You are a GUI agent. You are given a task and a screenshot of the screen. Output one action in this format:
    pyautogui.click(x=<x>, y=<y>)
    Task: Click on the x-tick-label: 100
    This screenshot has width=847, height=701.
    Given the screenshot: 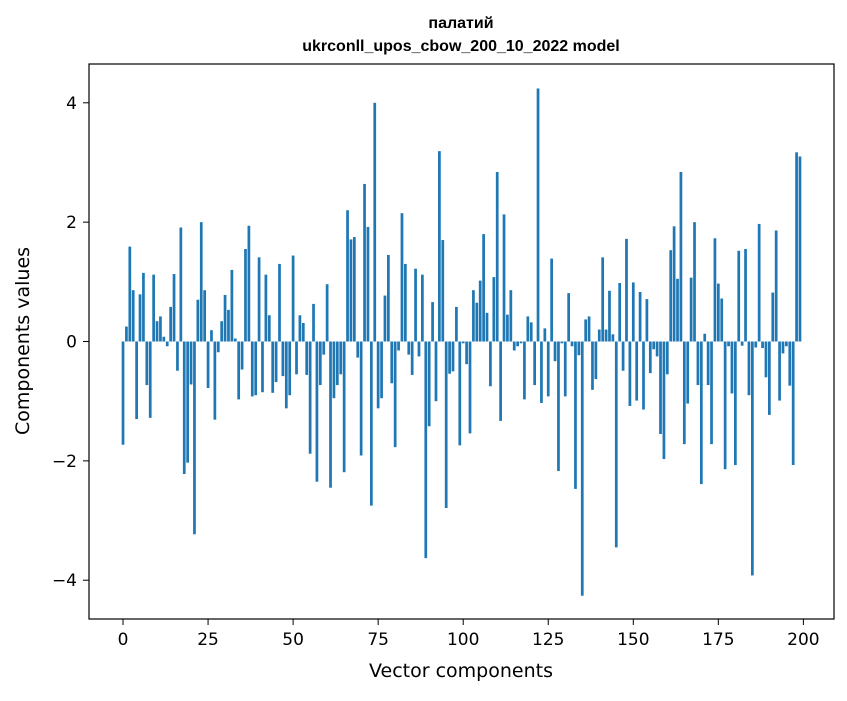 What is the action you would take?
    pyautogui.click(x=463, y=640)
    